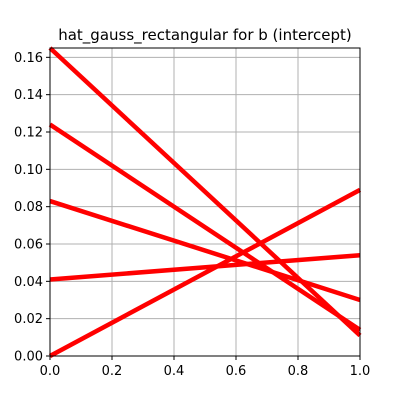 This screenshot has height=400, width=400. I want to click on y-tick-label: 0.06, so click(28, 245).